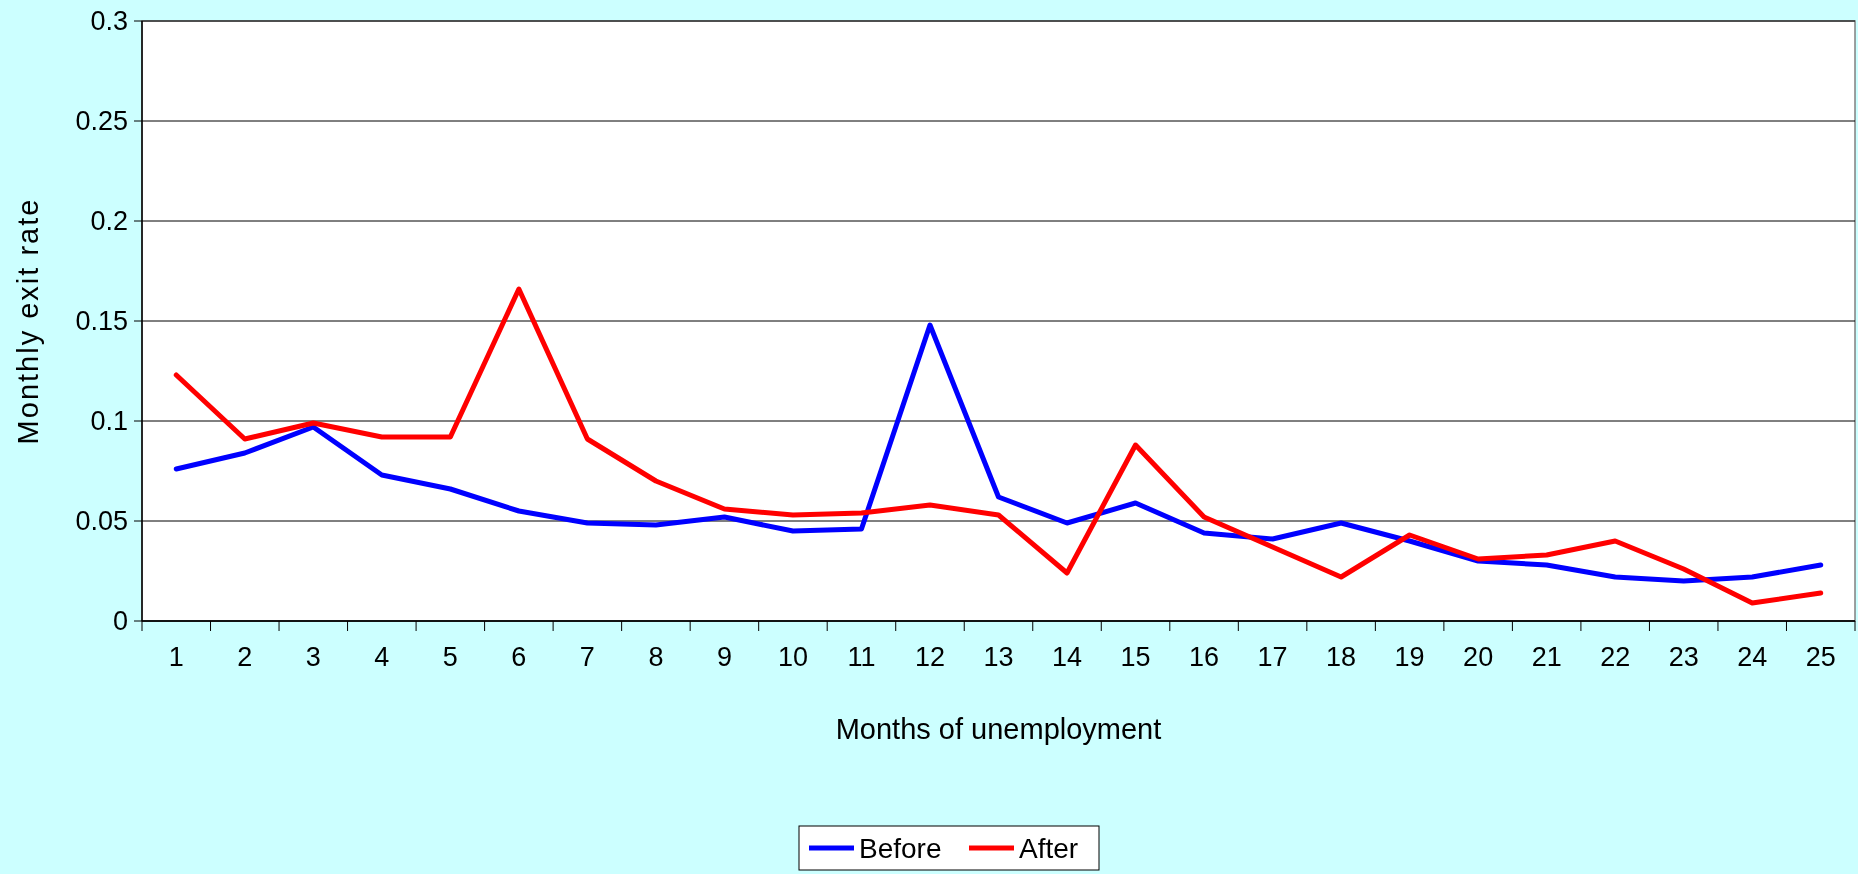  What do you see at coordinates (998, 657) in the screenshot?
I see `x-tick-label: 13` at bounding box center [998, 657].